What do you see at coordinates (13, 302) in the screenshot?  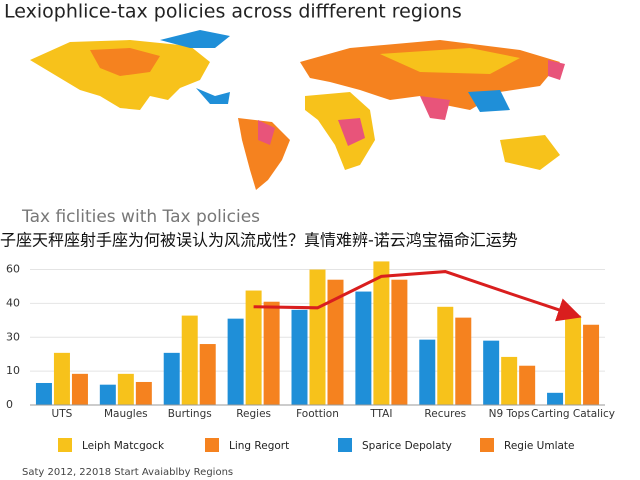 I see `y-tick-label: 40` at bounding box center [13, 302].